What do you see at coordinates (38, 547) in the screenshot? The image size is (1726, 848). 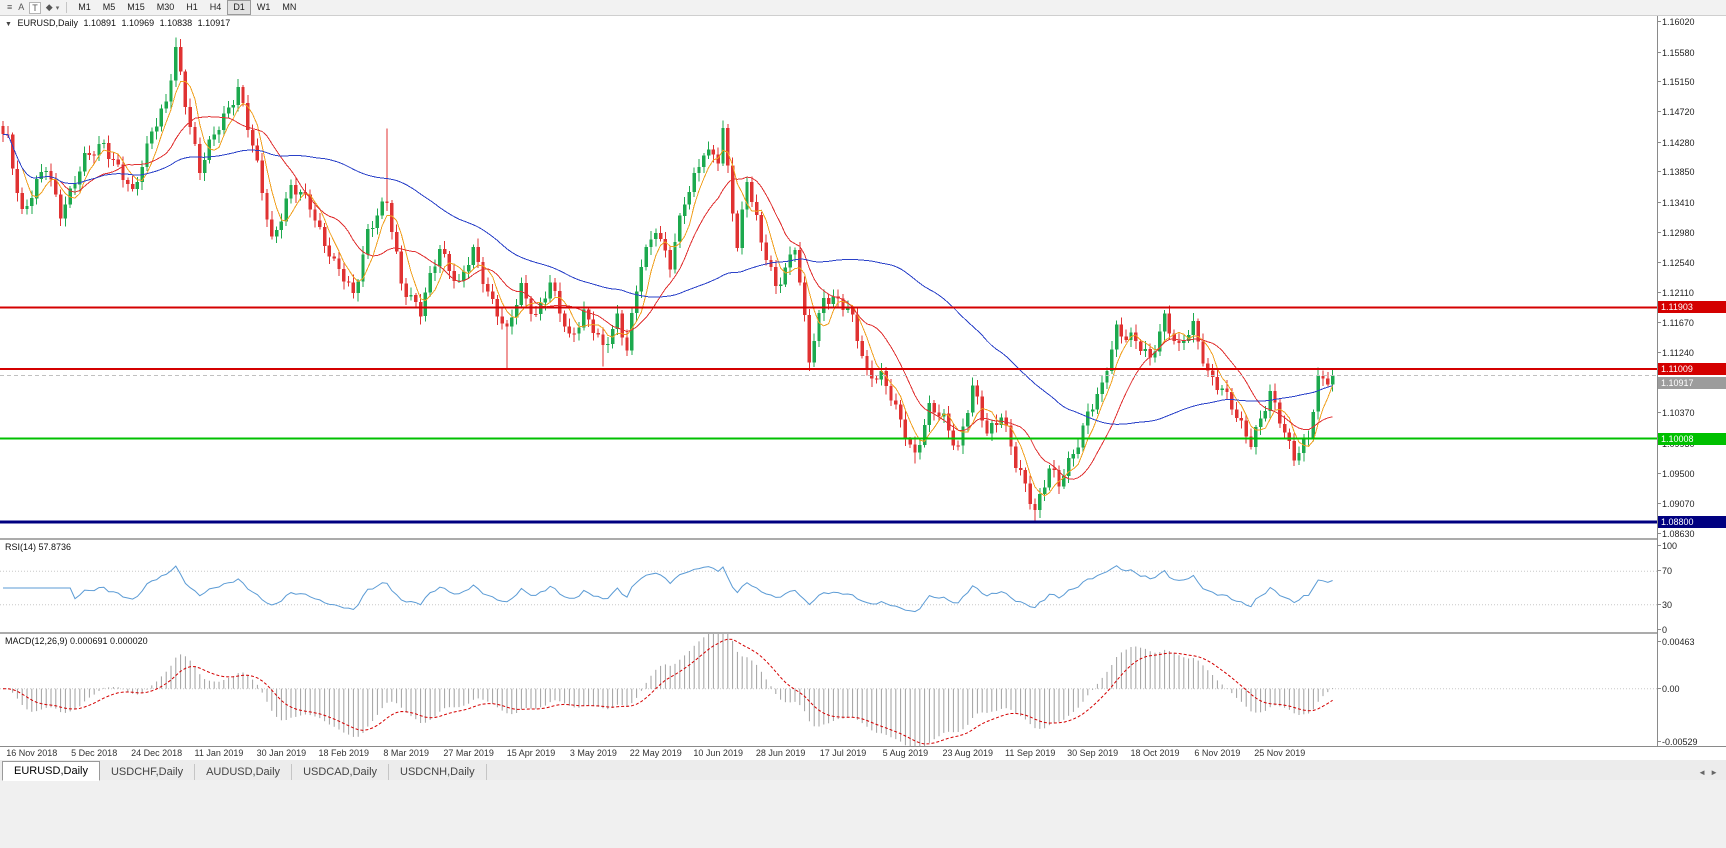 I see `rsi-label: RSI(14) 57.8736` at bounding box center [38, 547].